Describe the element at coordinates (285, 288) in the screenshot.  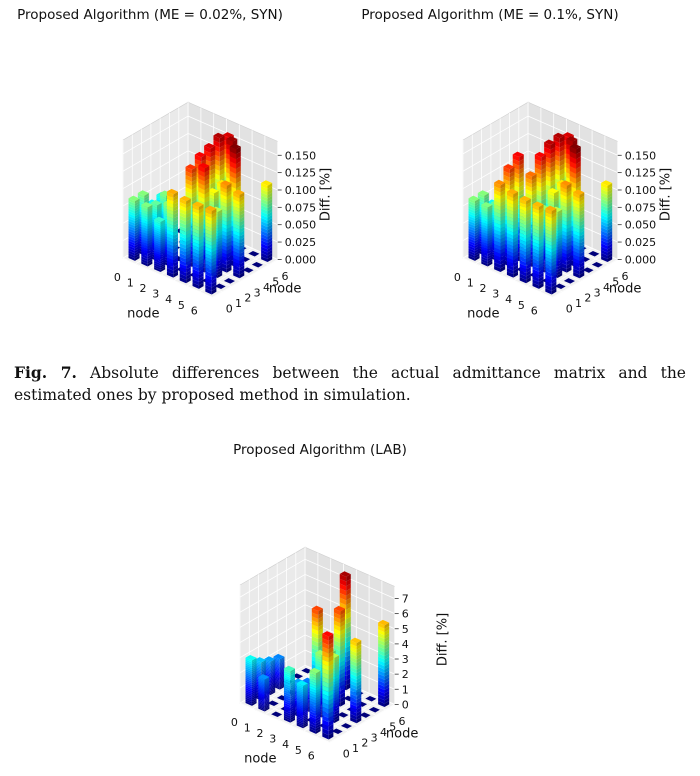
I see `y-axis-label: node` at that location.